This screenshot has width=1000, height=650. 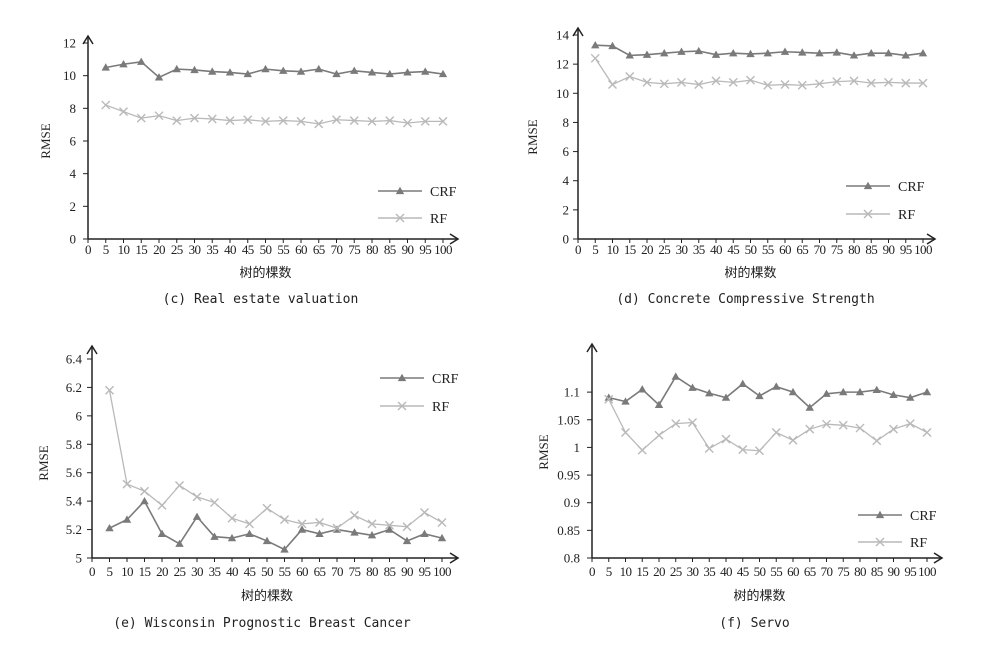 What do you see at coordinates (880, 514) in the screenshot?
I see `legend-marker` at bounding box center [880, 514].